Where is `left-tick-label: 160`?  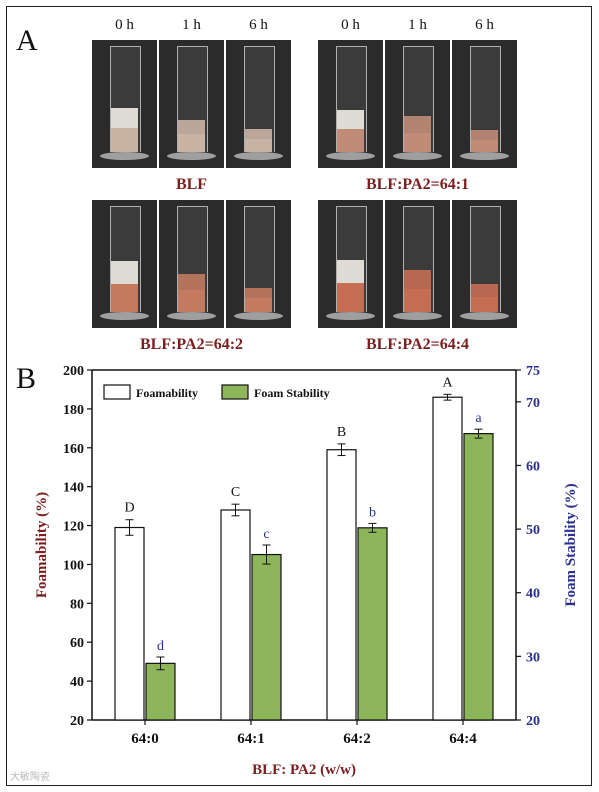
left-tick-label: 160 is located at coordinates (73, 449).